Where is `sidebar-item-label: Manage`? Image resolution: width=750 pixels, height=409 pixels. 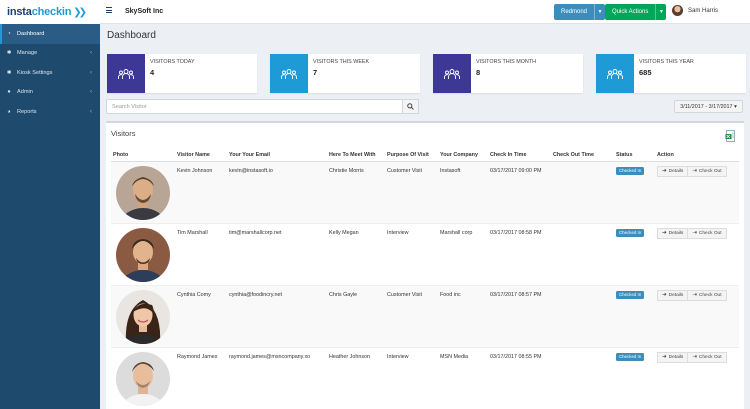 sidebar-item-label: Manage is located at coordinates (27, 53).